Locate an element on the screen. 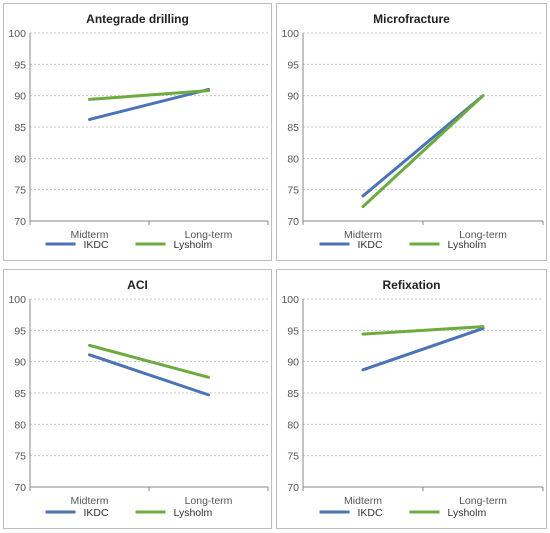 Image resolution: width=550 pixels, height=533 pixels. chart-title: Refixation is located at coordinates (411, 285).